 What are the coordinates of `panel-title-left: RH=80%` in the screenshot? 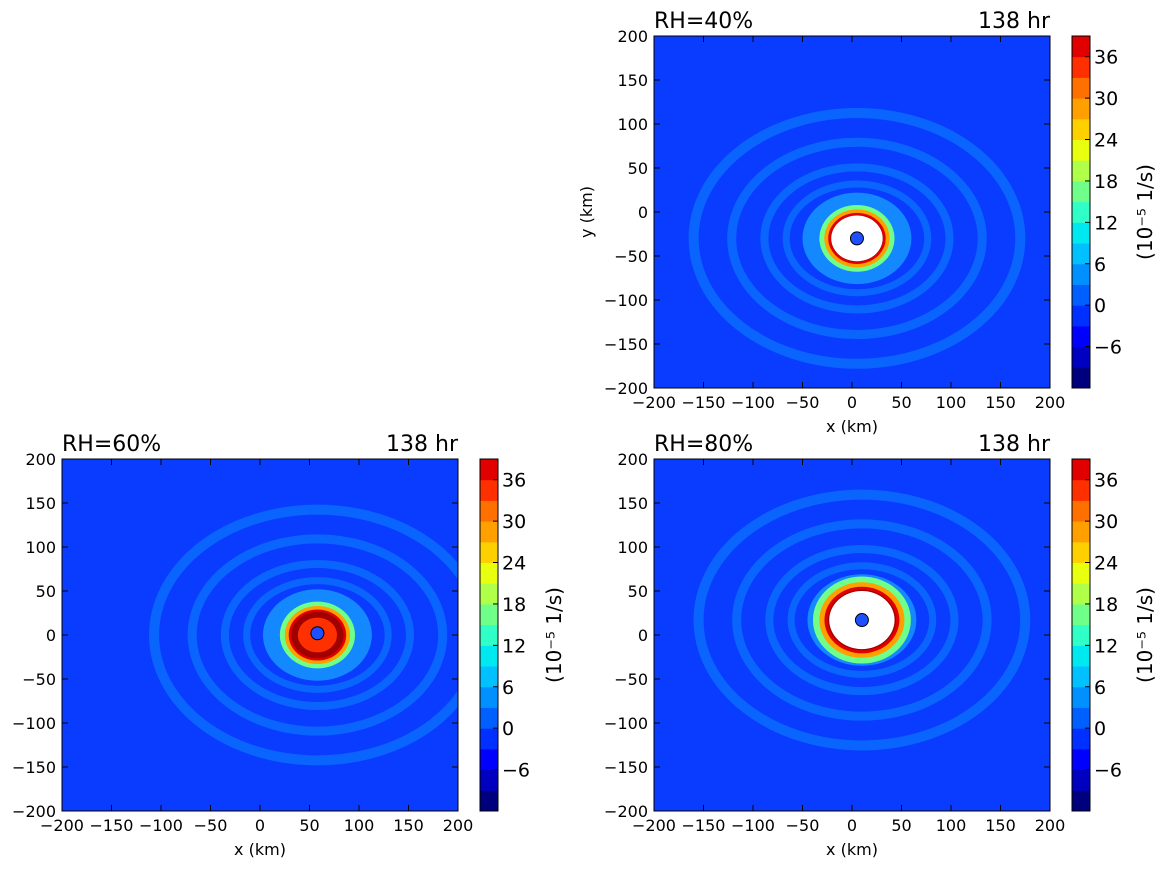 It's located at (703, 444).